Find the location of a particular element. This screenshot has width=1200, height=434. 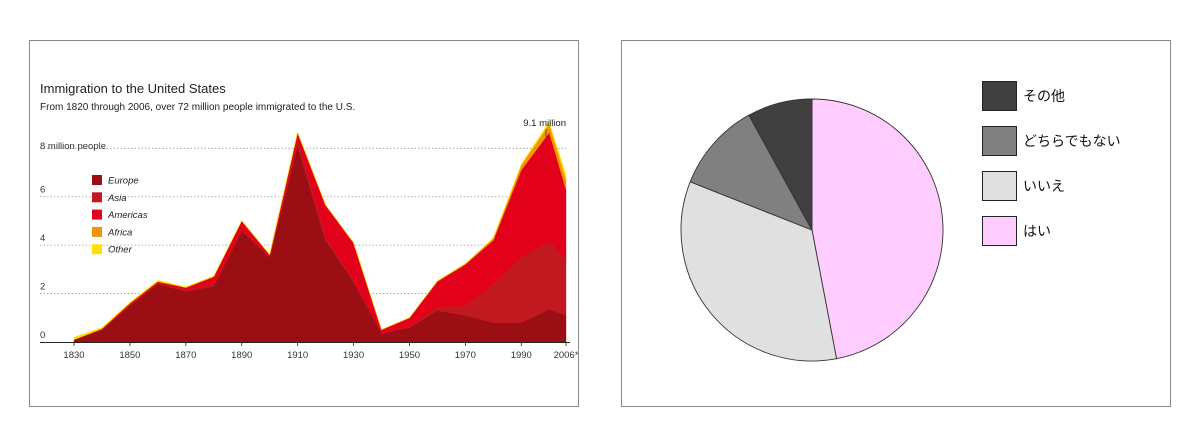

legend-swatch-africa is located at coordinates (97, 231).